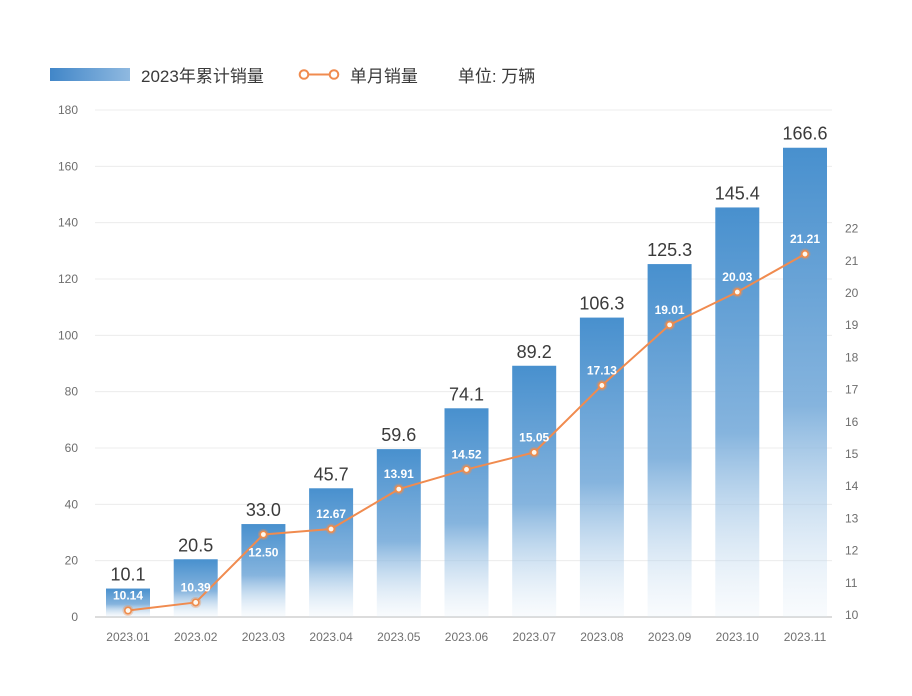 This screenshot has height=696, width=912. I want to click on right-axis-tick-label: 13, so click(852, 518).